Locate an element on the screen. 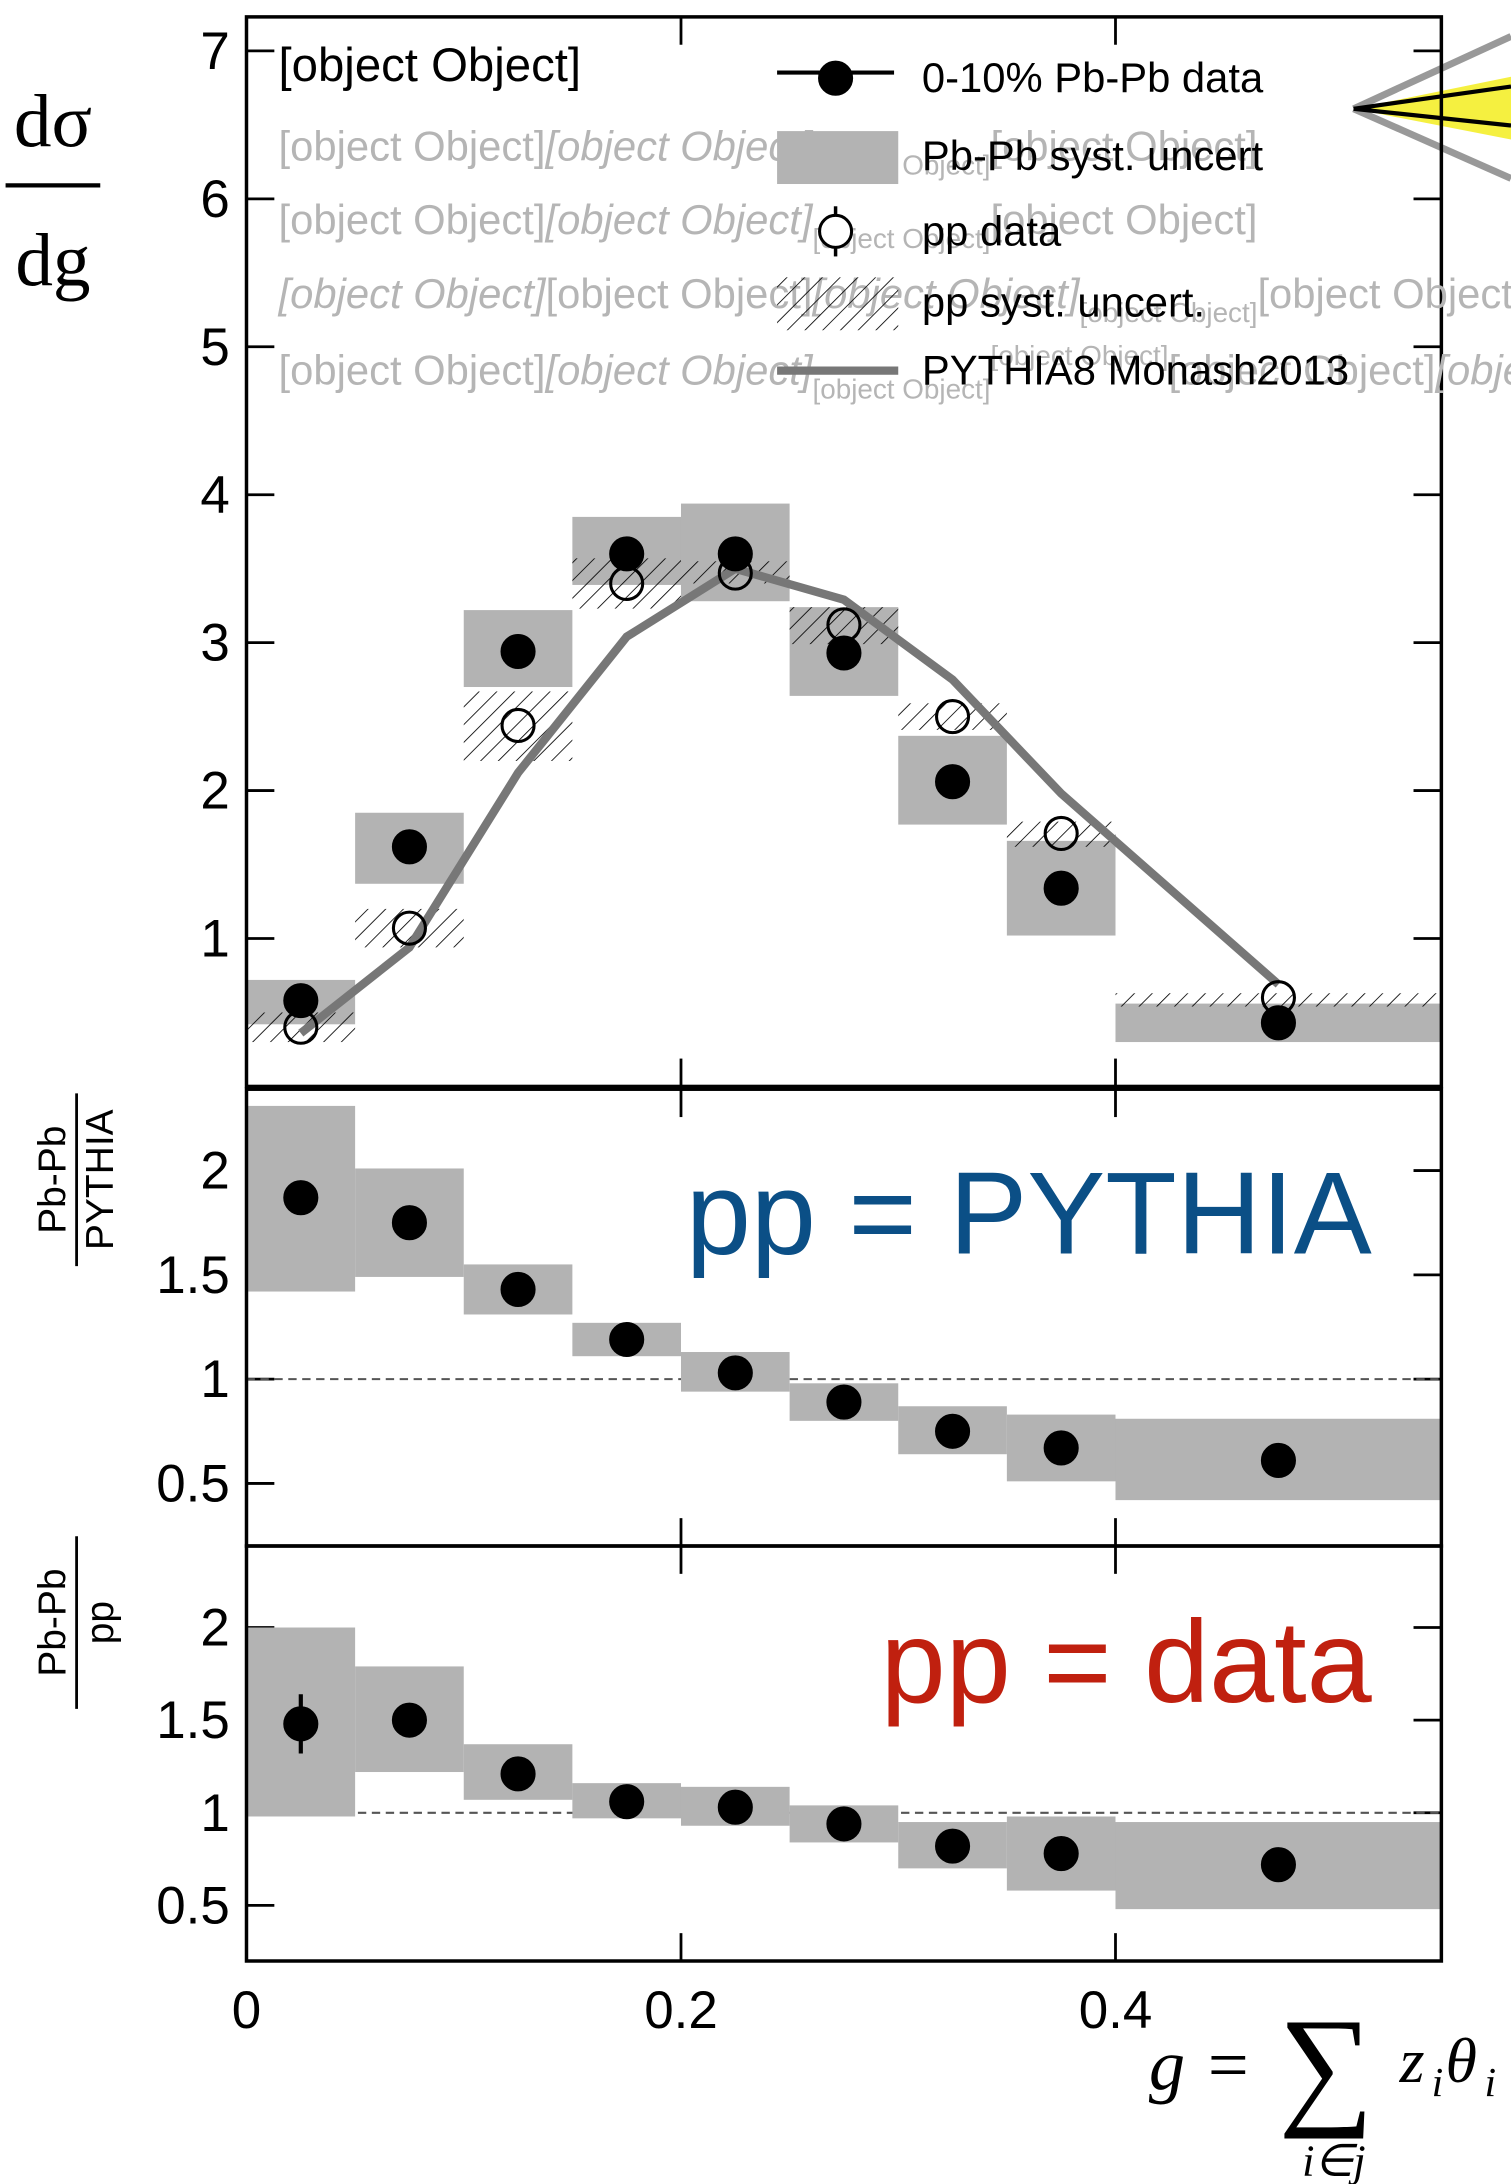  y-tick-label: 7 is located at coordinates (214, 51).